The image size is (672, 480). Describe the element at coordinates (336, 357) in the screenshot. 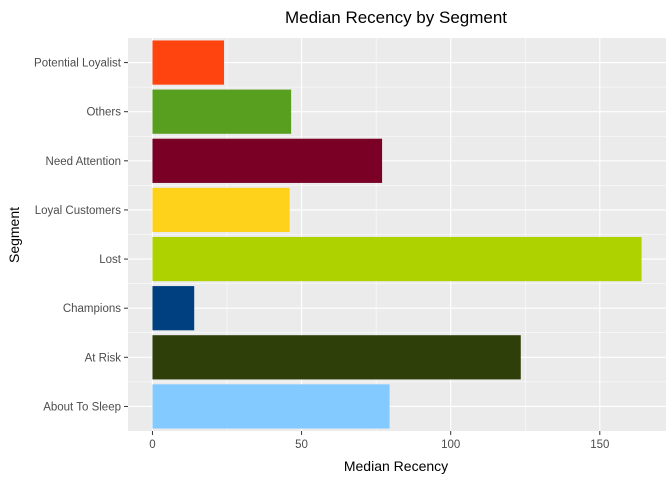

I see `bar-at-risk` at that location.